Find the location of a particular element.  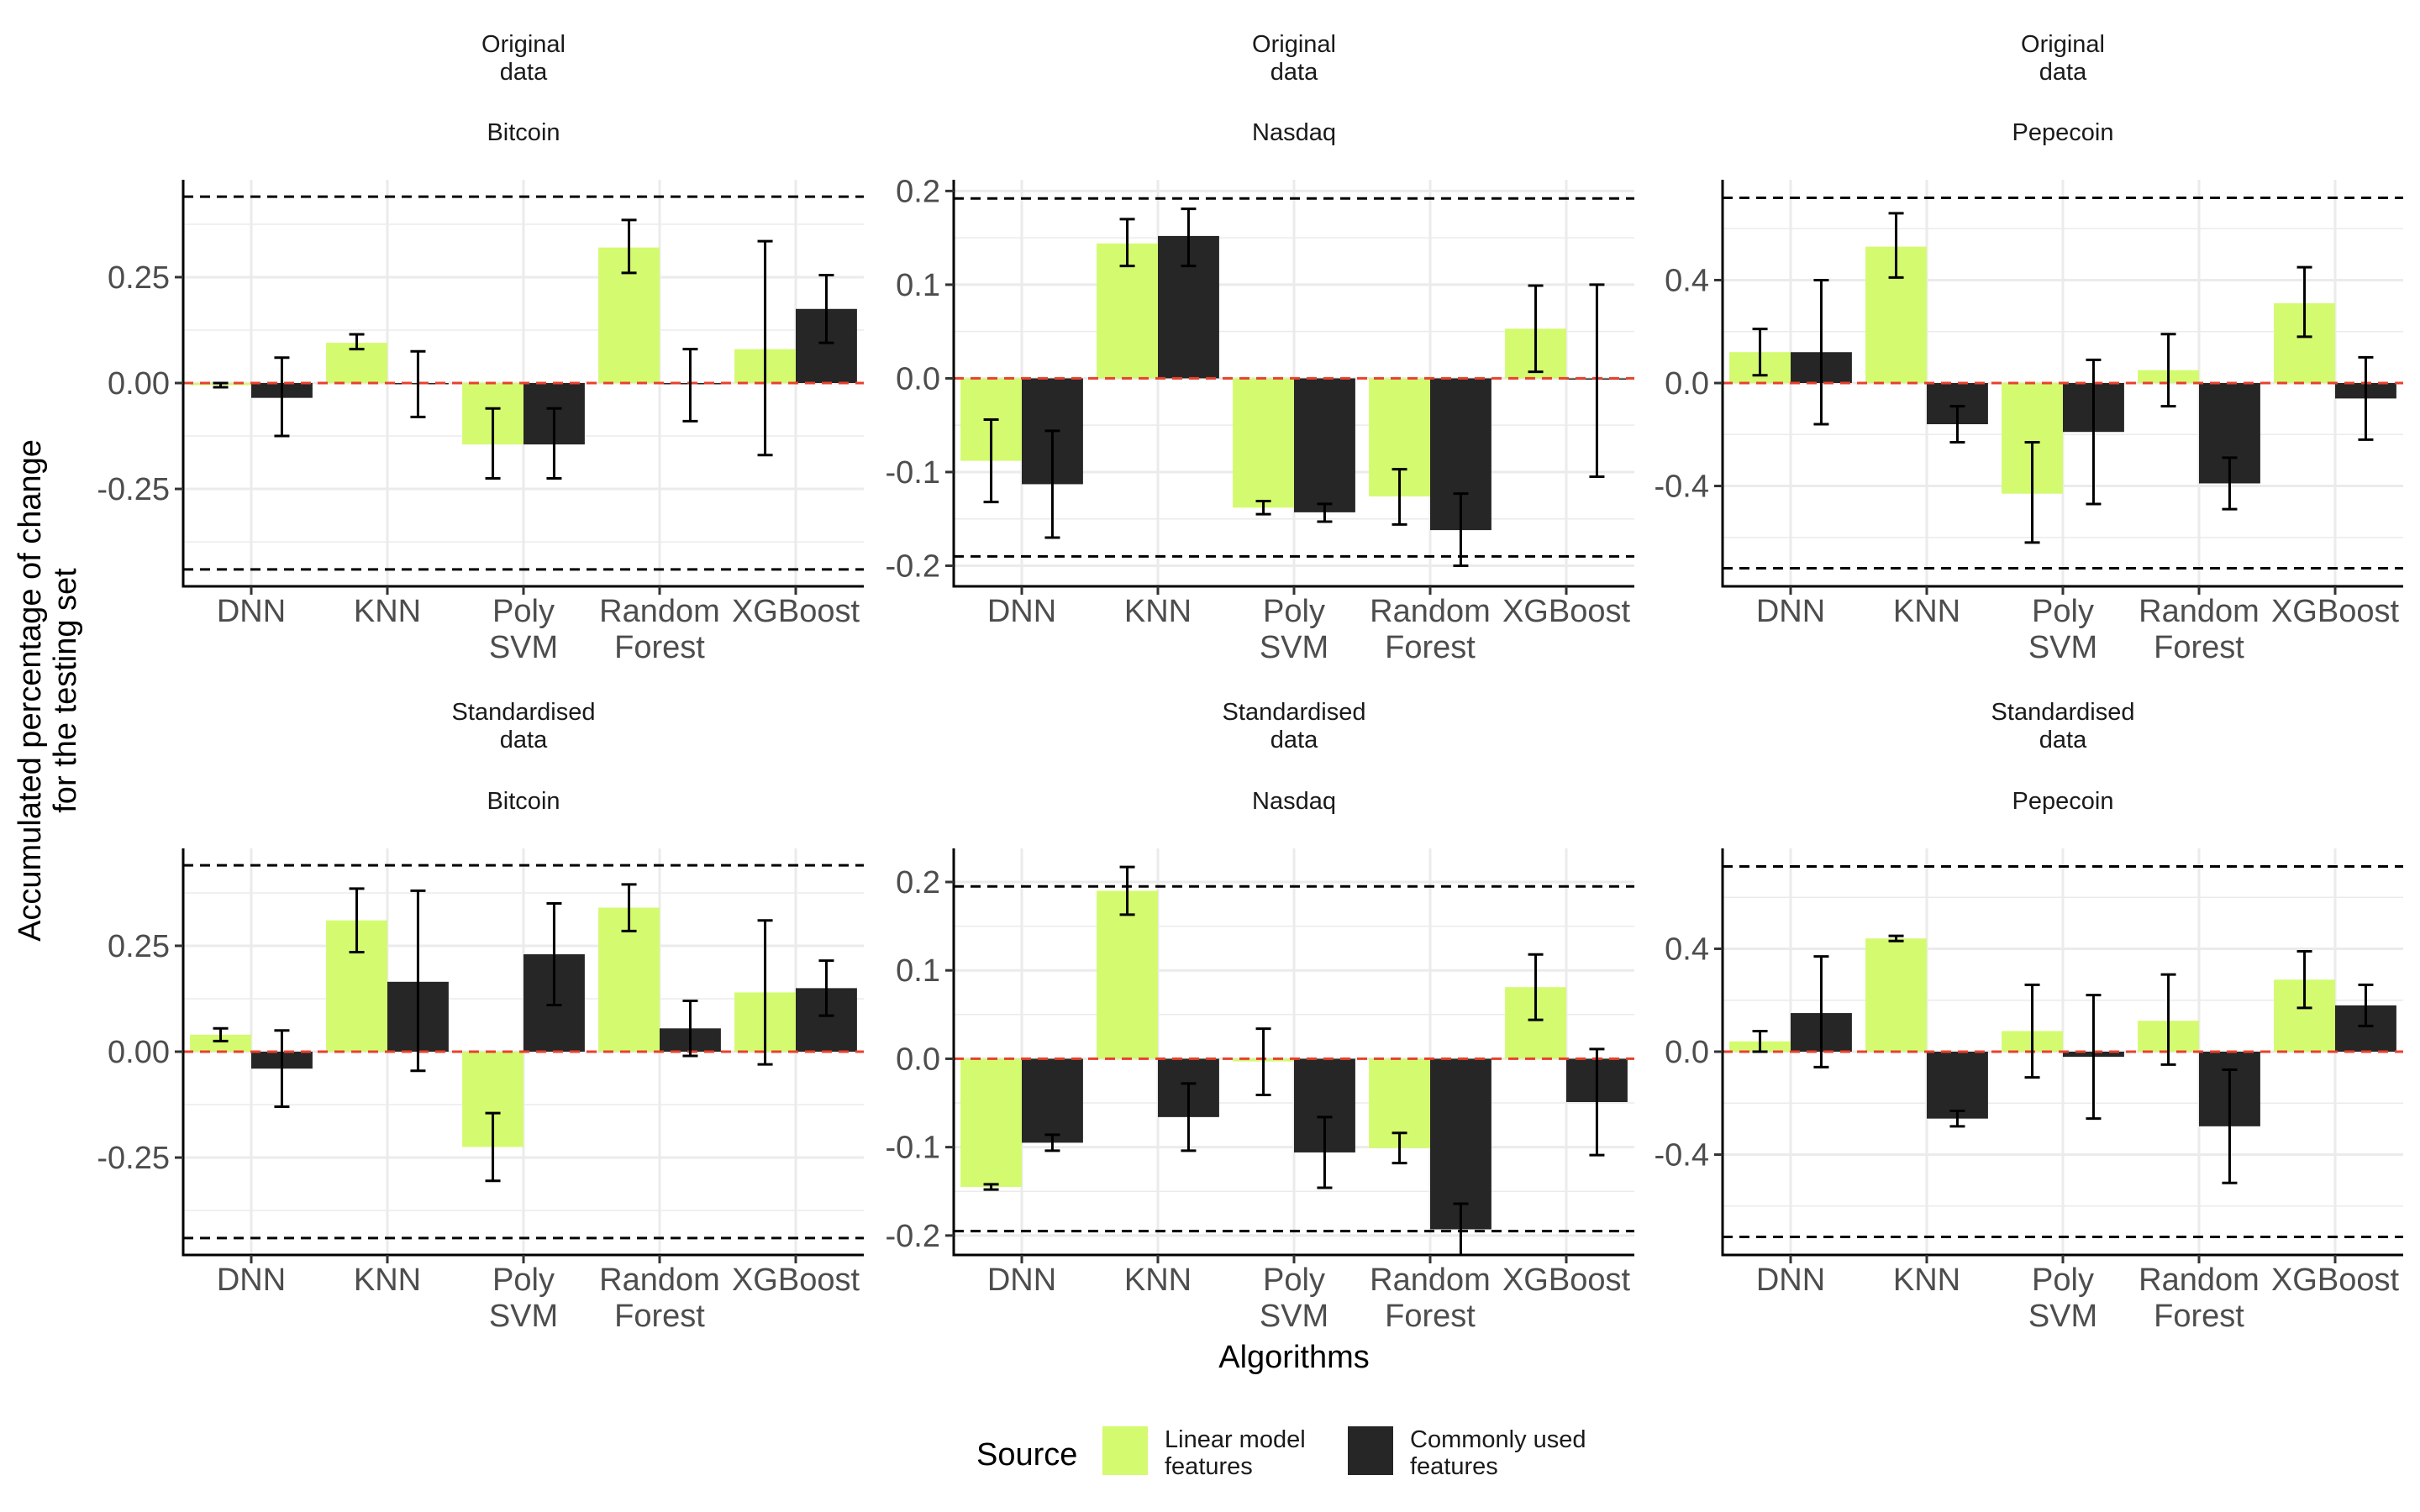

legend-label-common-line-1: Commonly used is located at coordinates (1498, 1439).